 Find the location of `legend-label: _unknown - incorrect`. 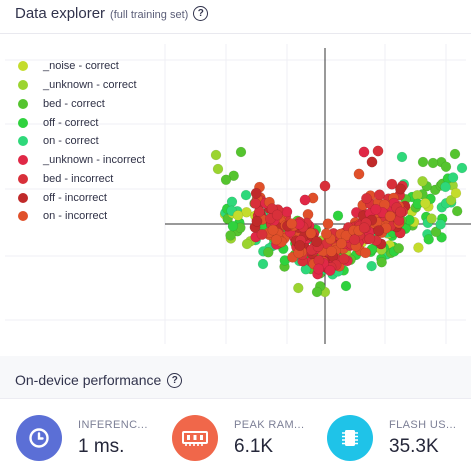

legend-label: _unknown - incorrect is located at coordinates (94, 160).